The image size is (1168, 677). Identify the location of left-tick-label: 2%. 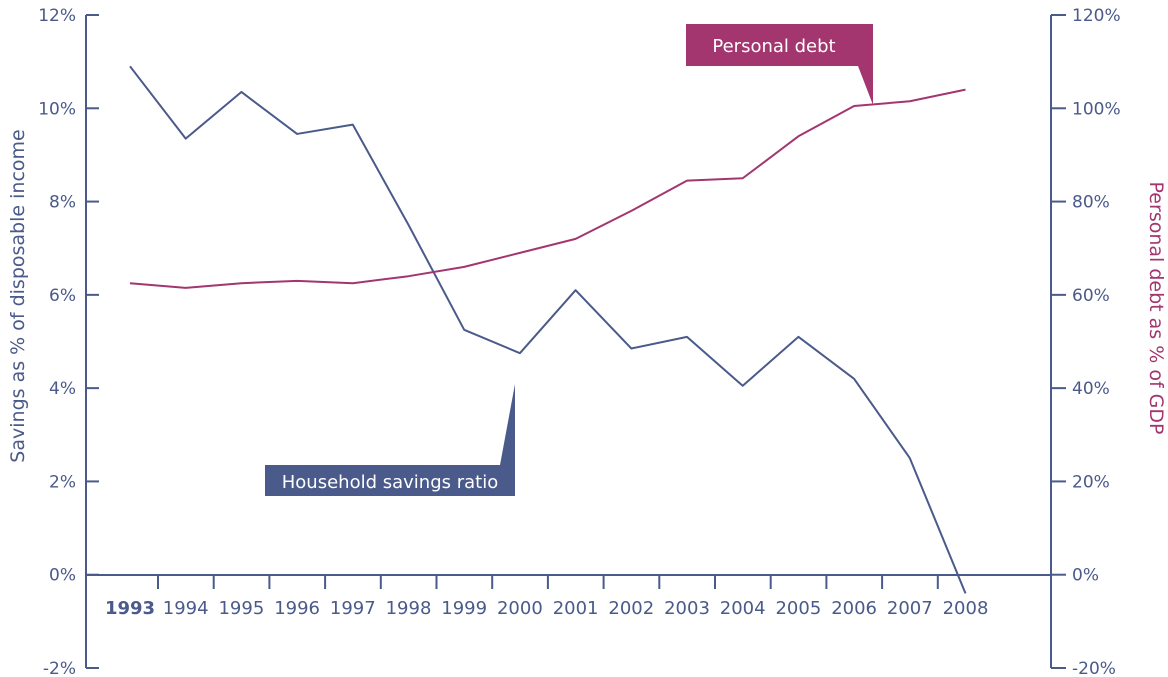
(62, 482).